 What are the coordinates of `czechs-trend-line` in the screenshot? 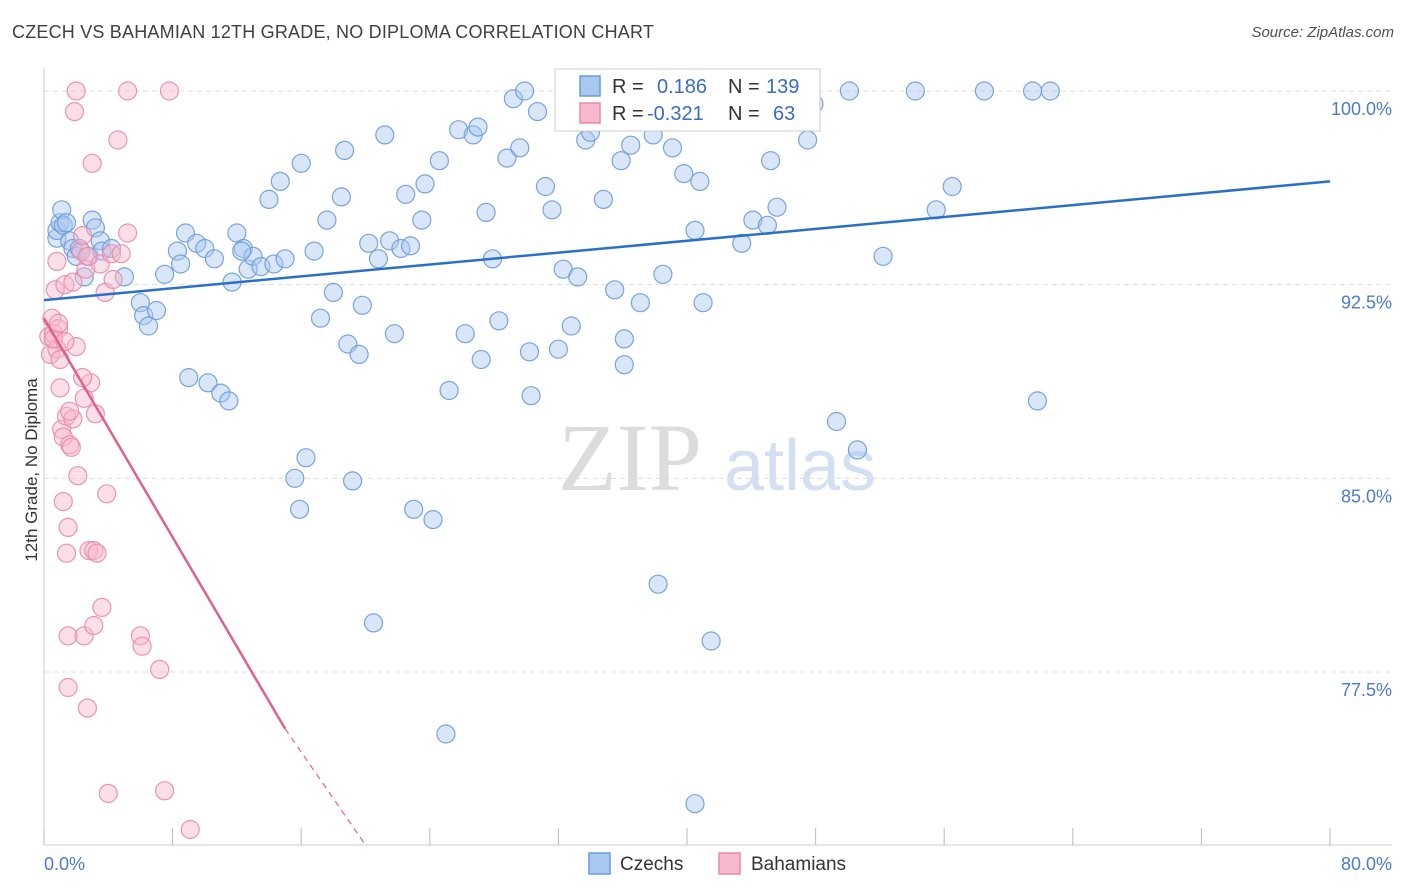 It's located at (687, 241).